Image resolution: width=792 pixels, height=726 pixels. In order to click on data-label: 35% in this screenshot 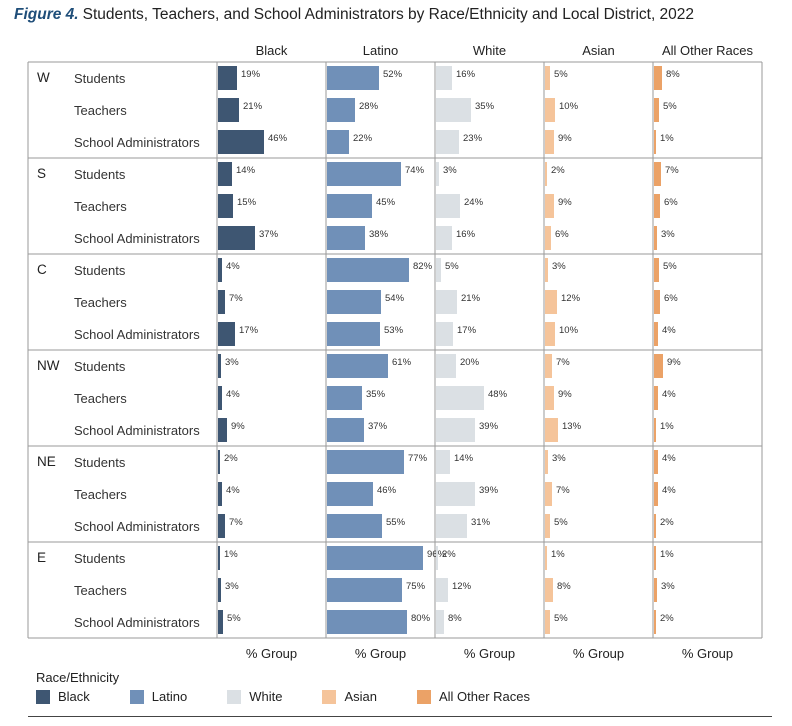, I will do `click(485, 106)`.